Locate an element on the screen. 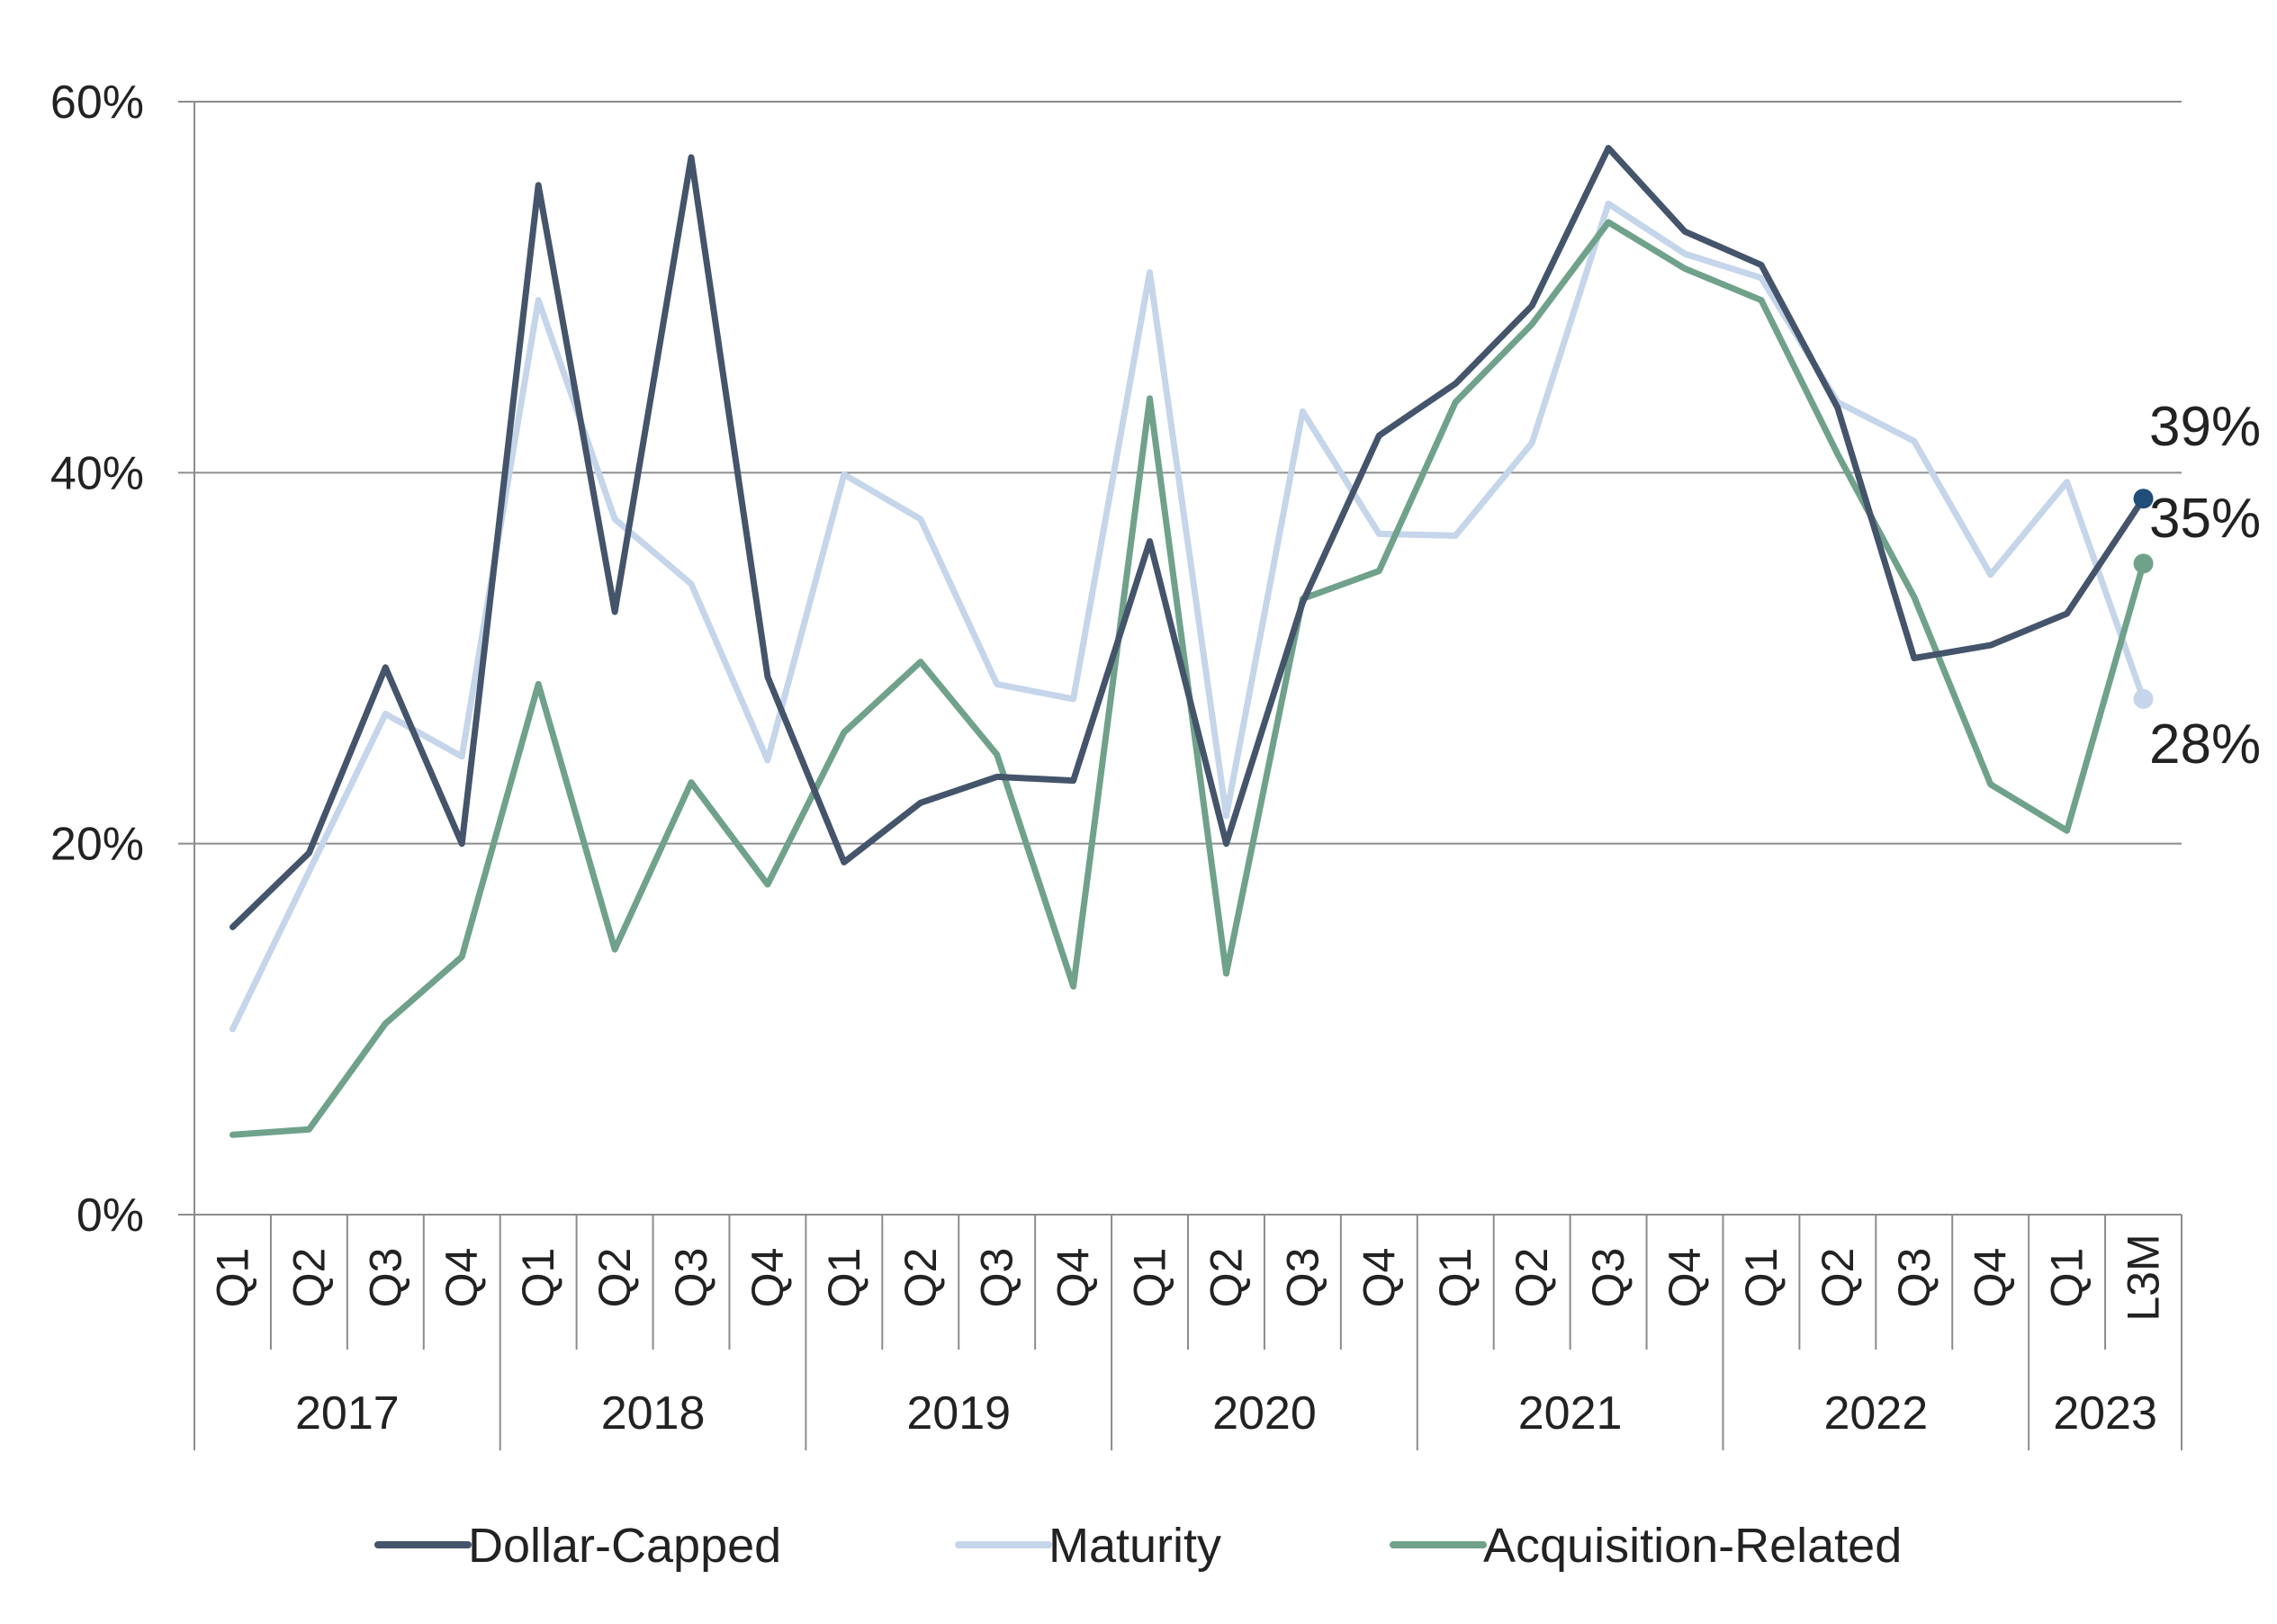  end-value-label: 28% is located at coordinates (2205, 744).